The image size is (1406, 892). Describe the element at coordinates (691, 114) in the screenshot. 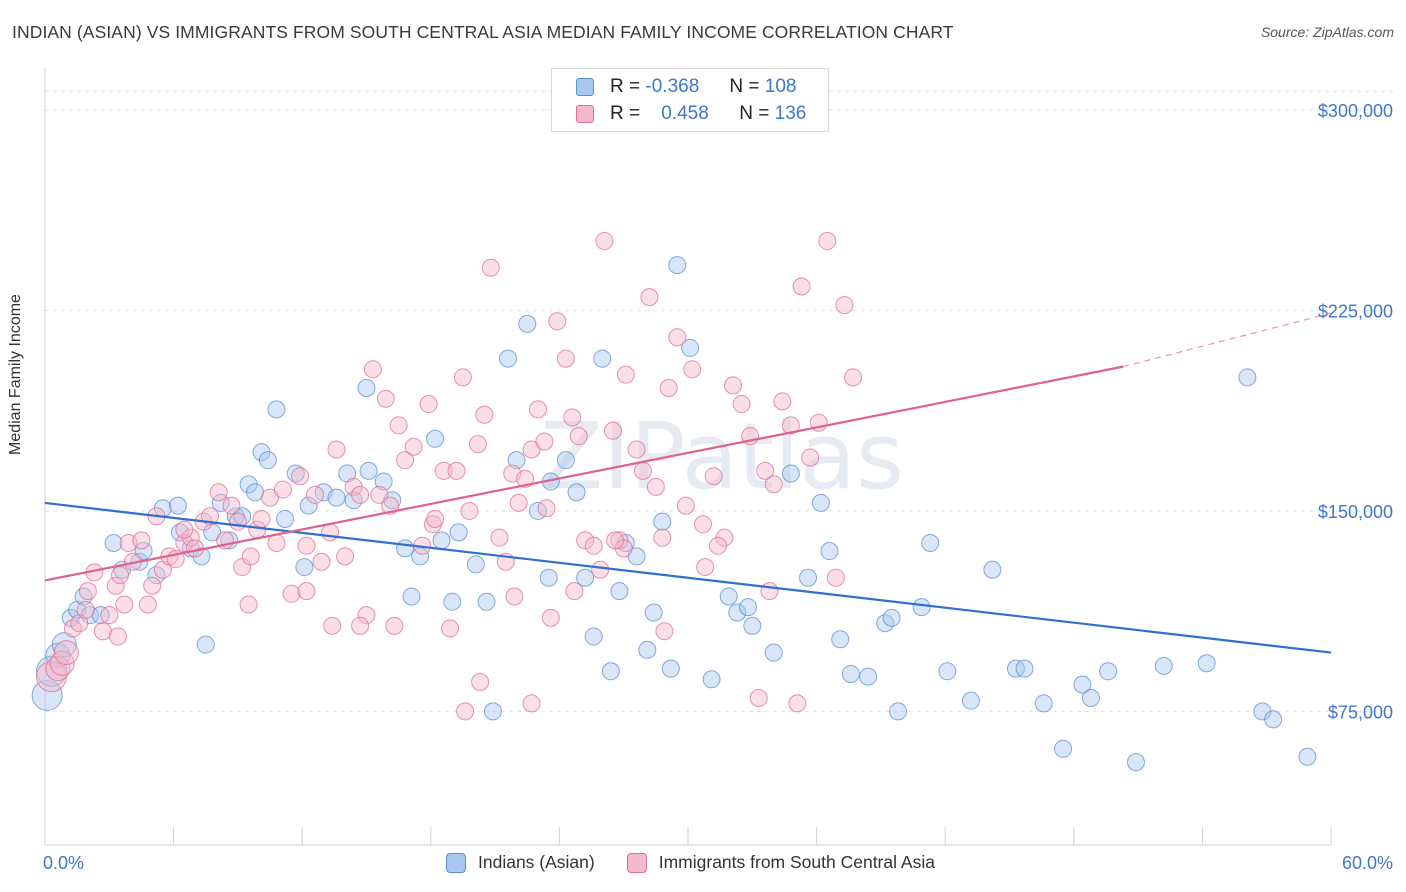

I see `legend-row-immigrants: R = 0.458 N = 136` at that location.